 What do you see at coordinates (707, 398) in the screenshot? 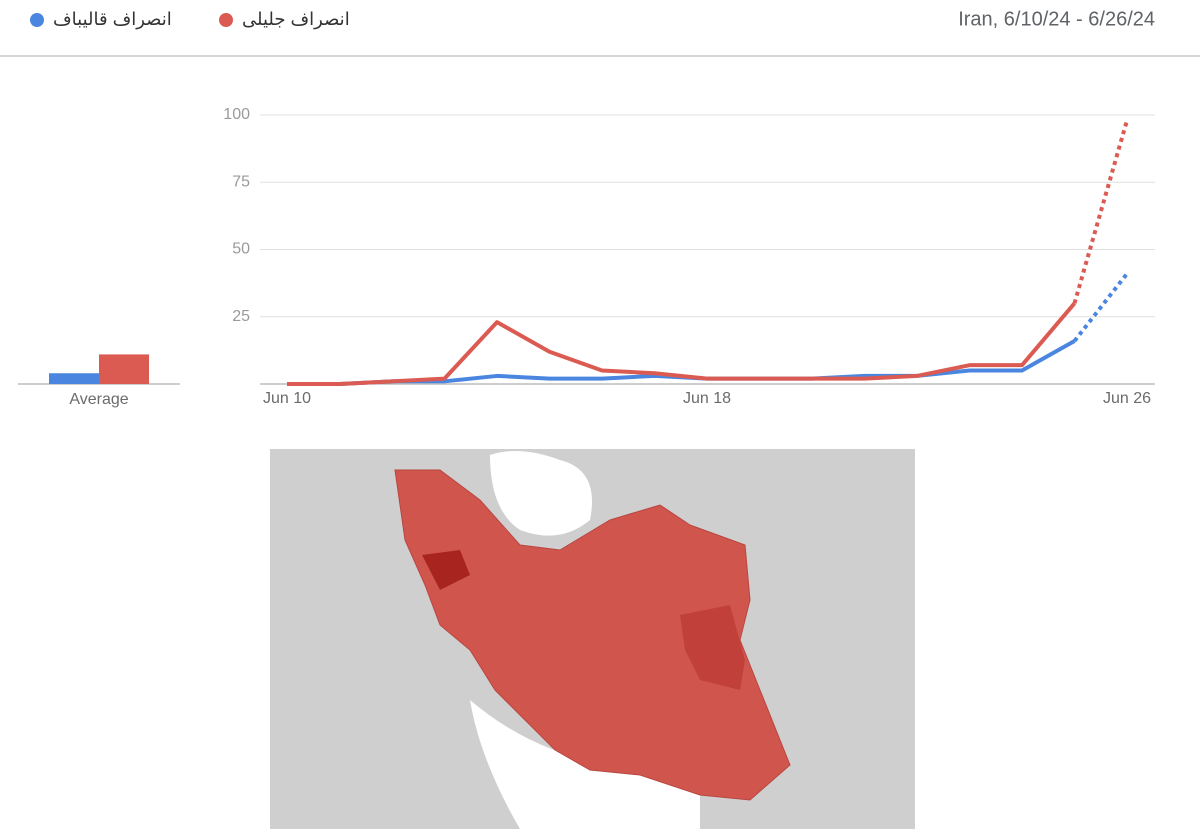
I see `x-tick-label: Jun 18` at bounding box center [707, 398].